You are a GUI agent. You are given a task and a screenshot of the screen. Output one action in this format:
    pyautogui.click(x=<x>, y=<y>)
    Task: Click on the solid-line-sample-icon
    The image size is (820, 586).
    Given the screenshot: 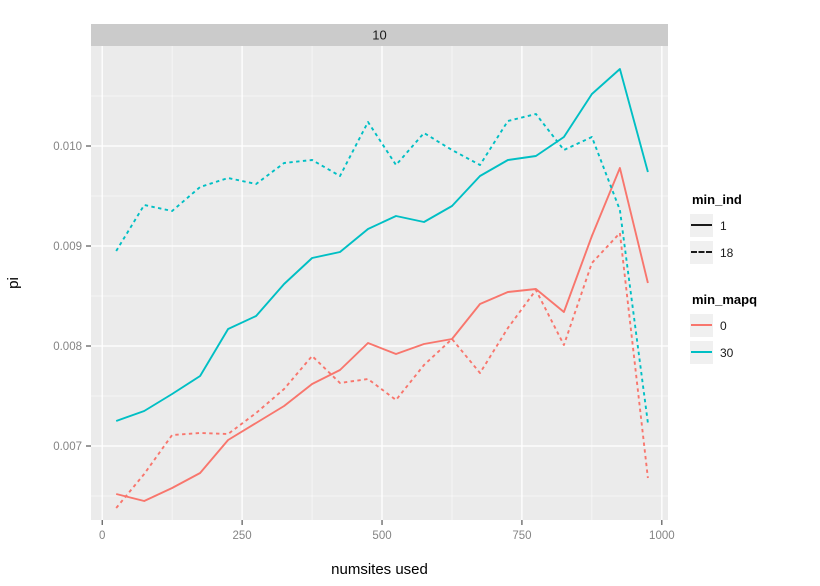 What is the action you would take?
    pyautogui.click(x=701, y=225)
    